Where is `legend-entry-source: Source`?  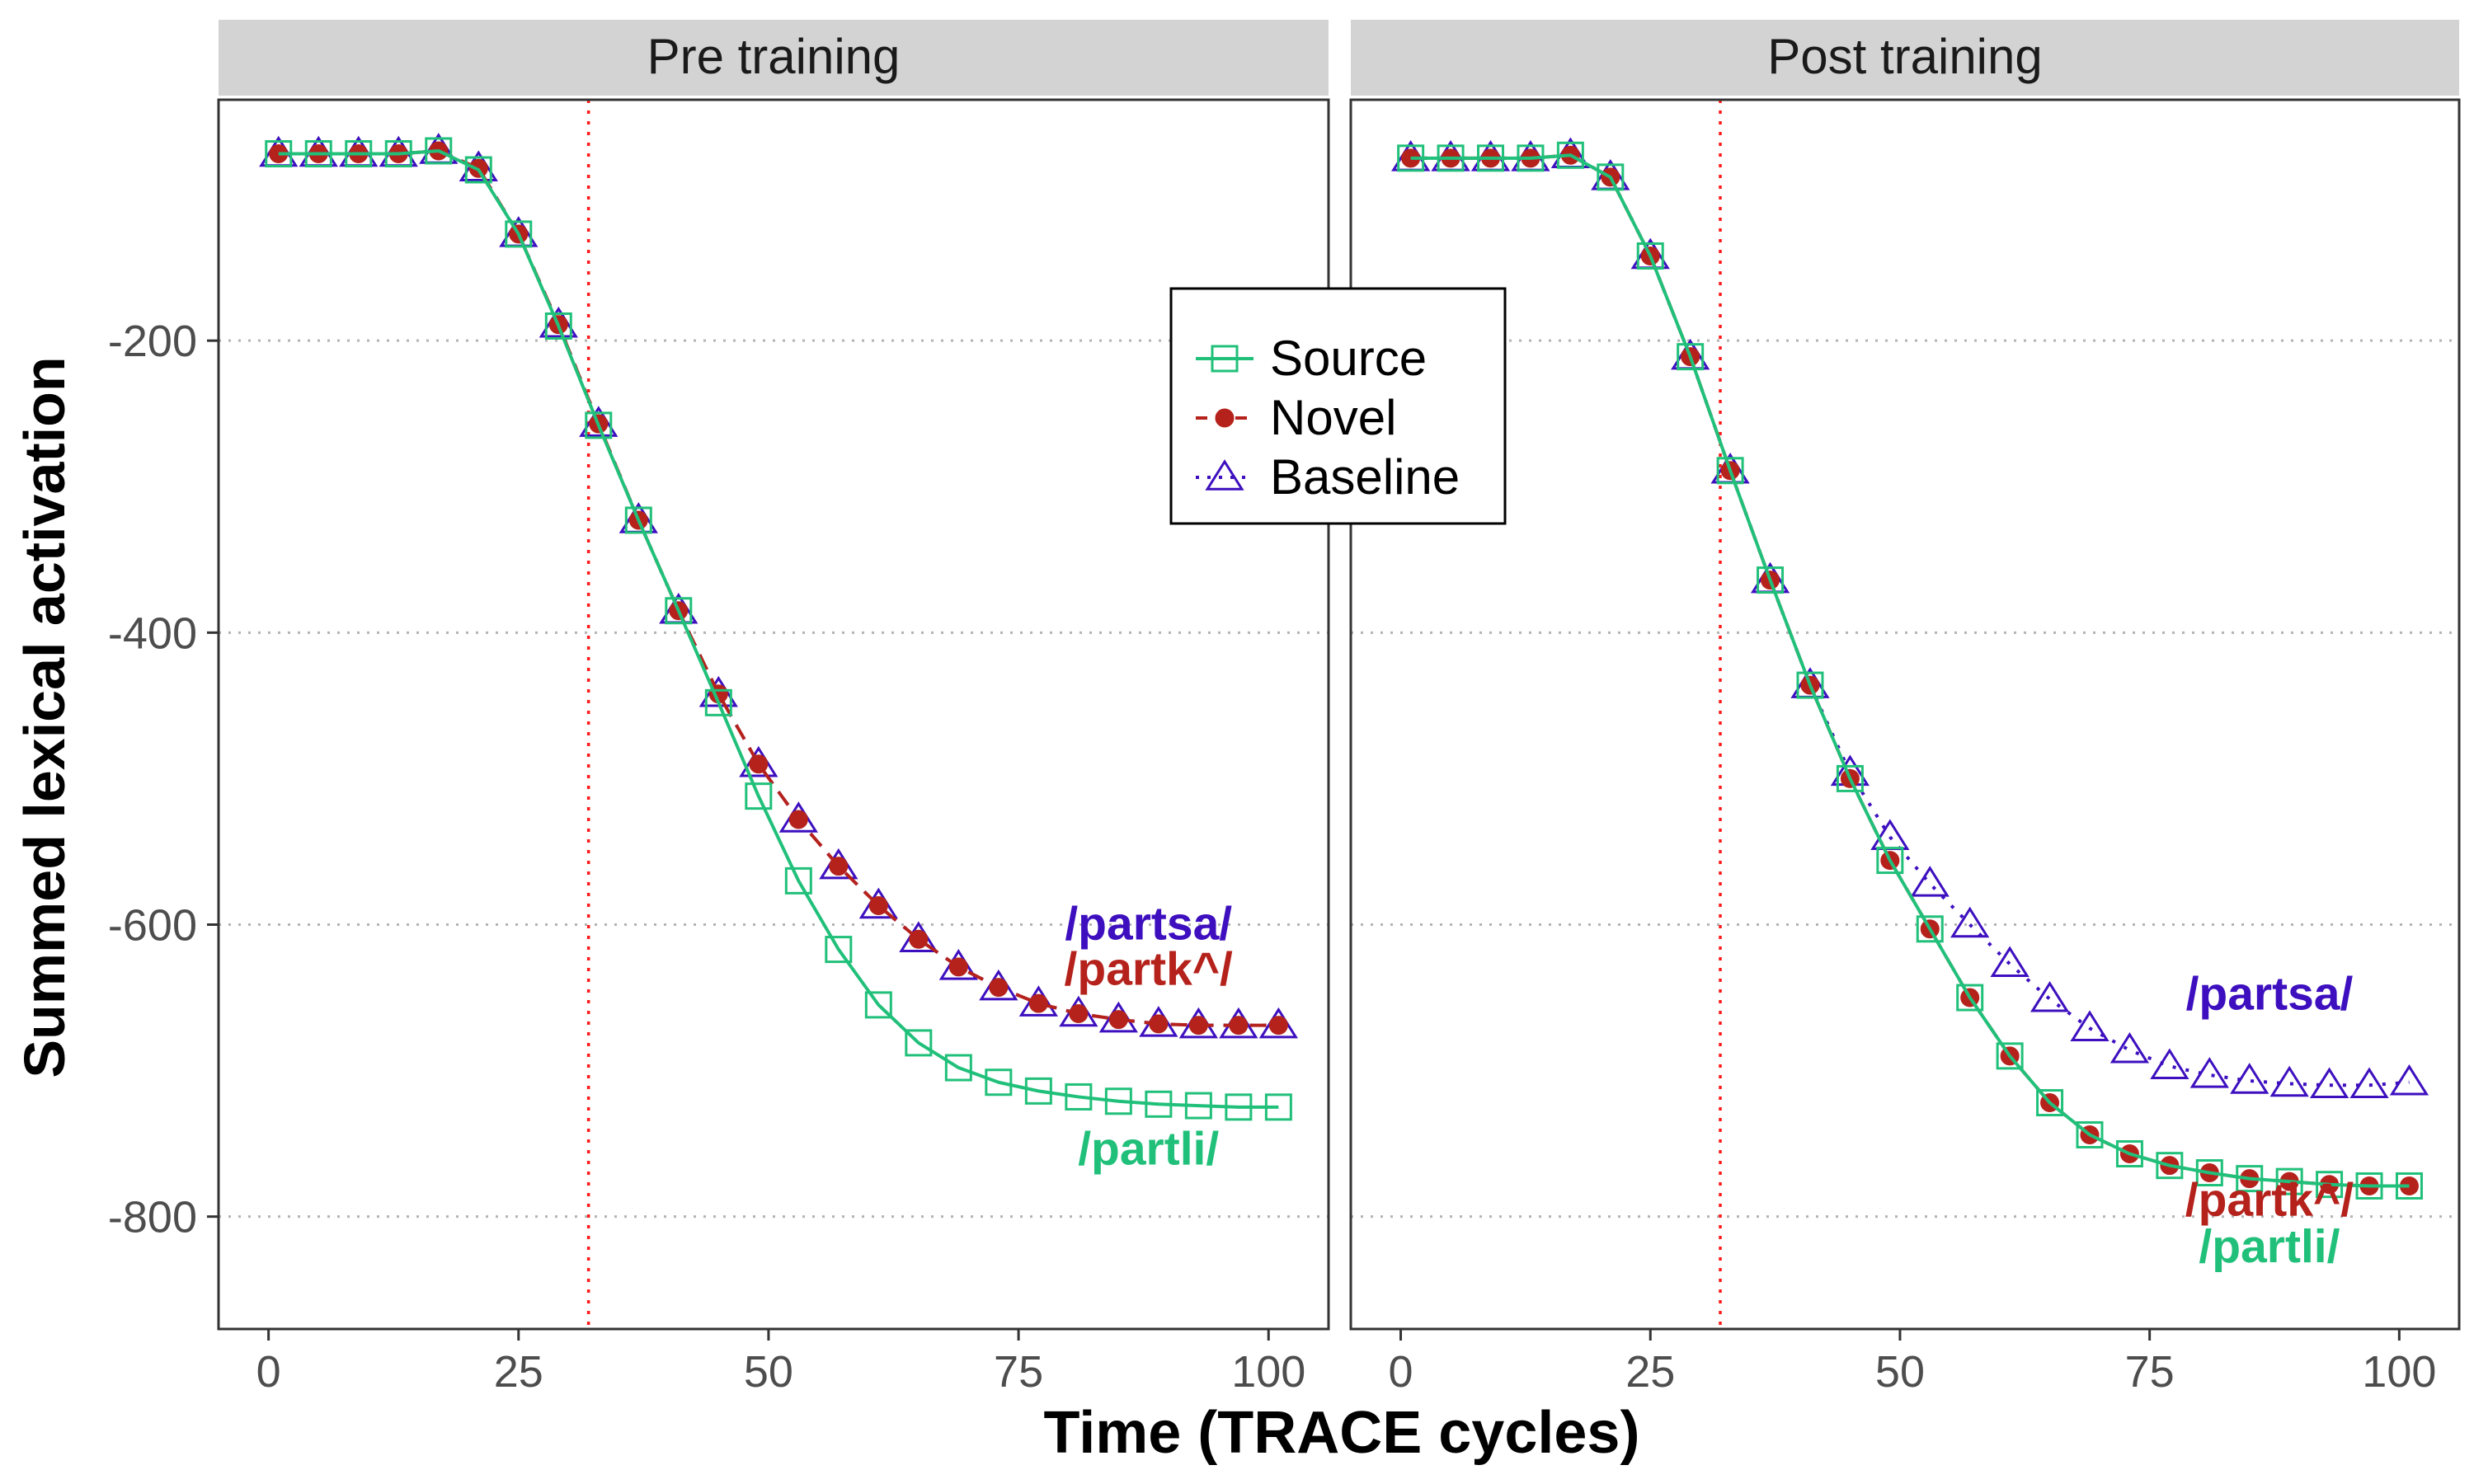
legend-entry-source: Source is located at coordinates (1311, 358).